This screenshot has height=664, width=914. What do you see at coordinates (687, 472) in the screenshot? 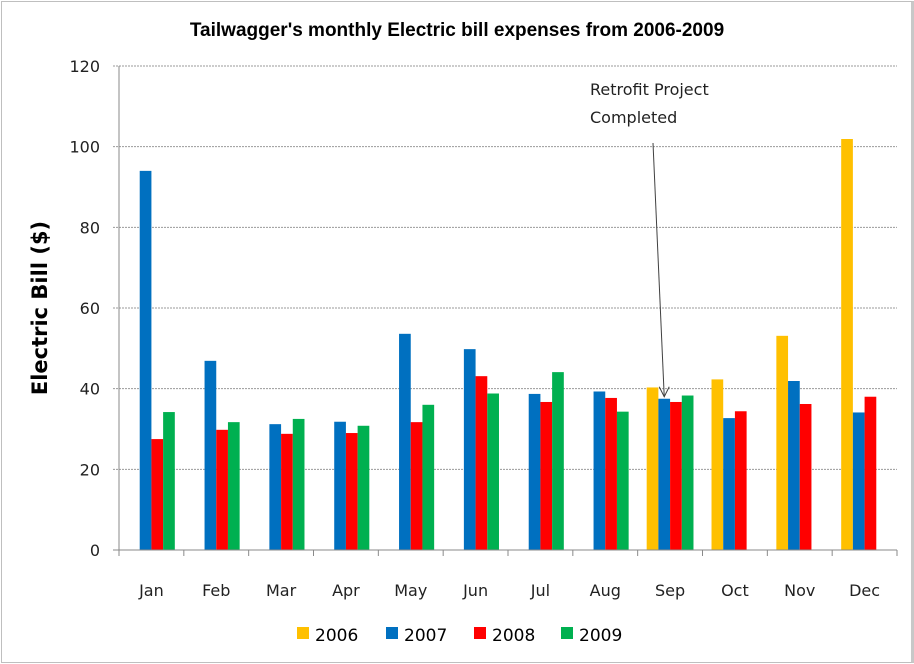
I see `bar-2009-sep` at bounding box center [687, 472].